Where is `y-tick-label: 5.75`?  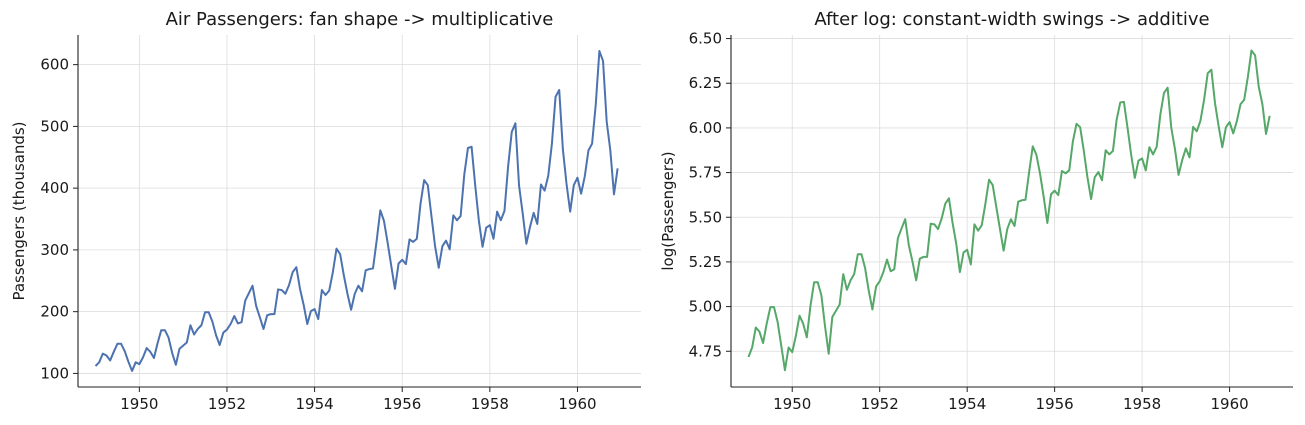 y-tick-label: 5.75 is located at coordinates (705, 173).